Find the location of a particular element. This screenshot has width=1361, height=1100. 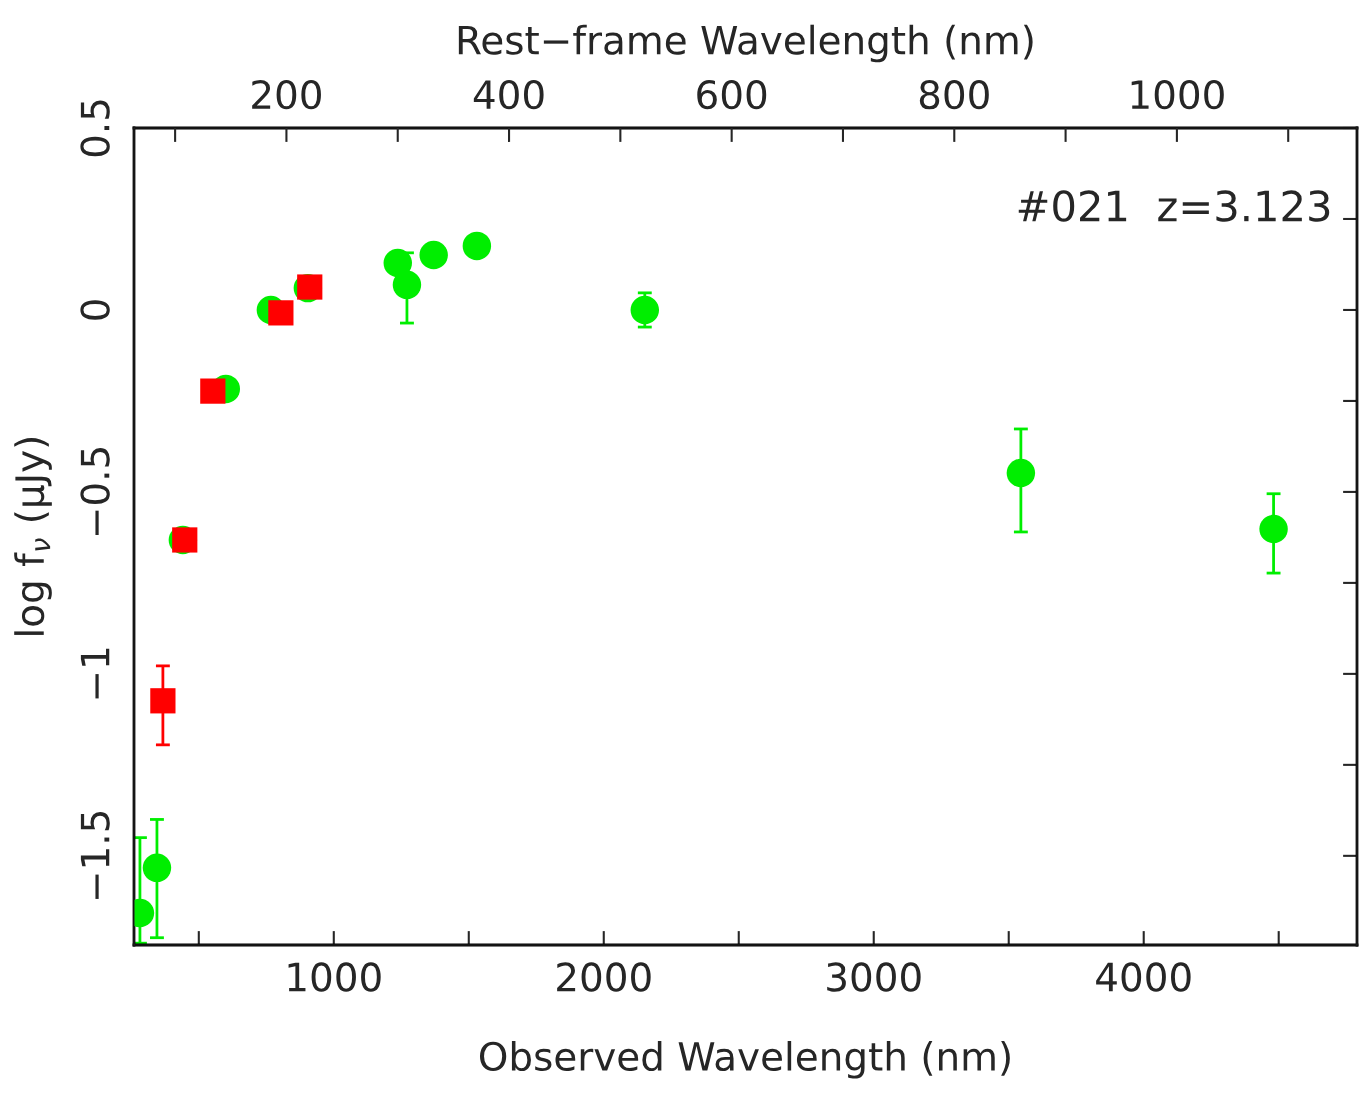

y-tick-label: −1 is located at coordinates (95, 673).